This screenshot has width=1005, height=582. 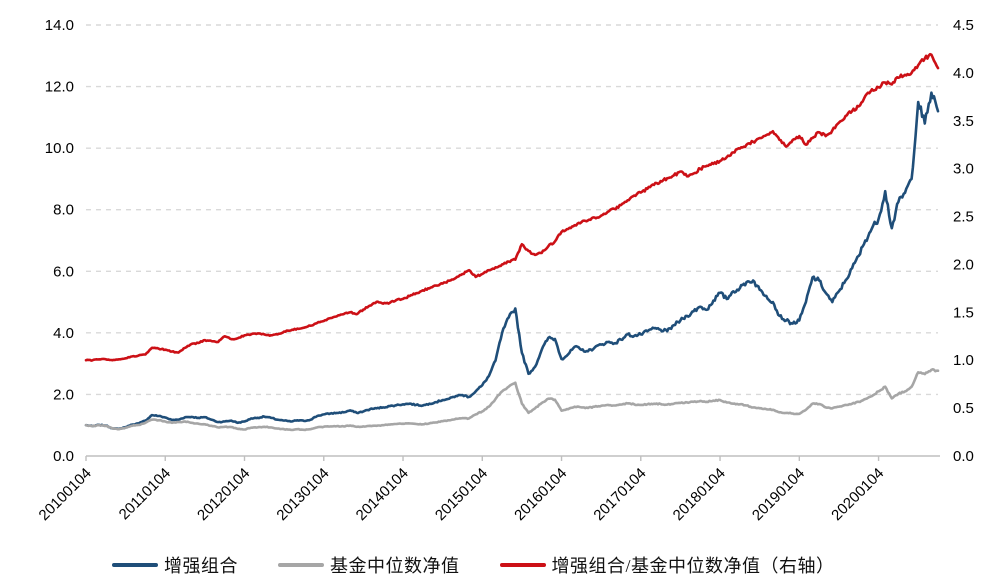 What do you see at coordinates (963, 25) in the screenshot?
I see `svg-text: 4.5` at bounding box center [963, 25].